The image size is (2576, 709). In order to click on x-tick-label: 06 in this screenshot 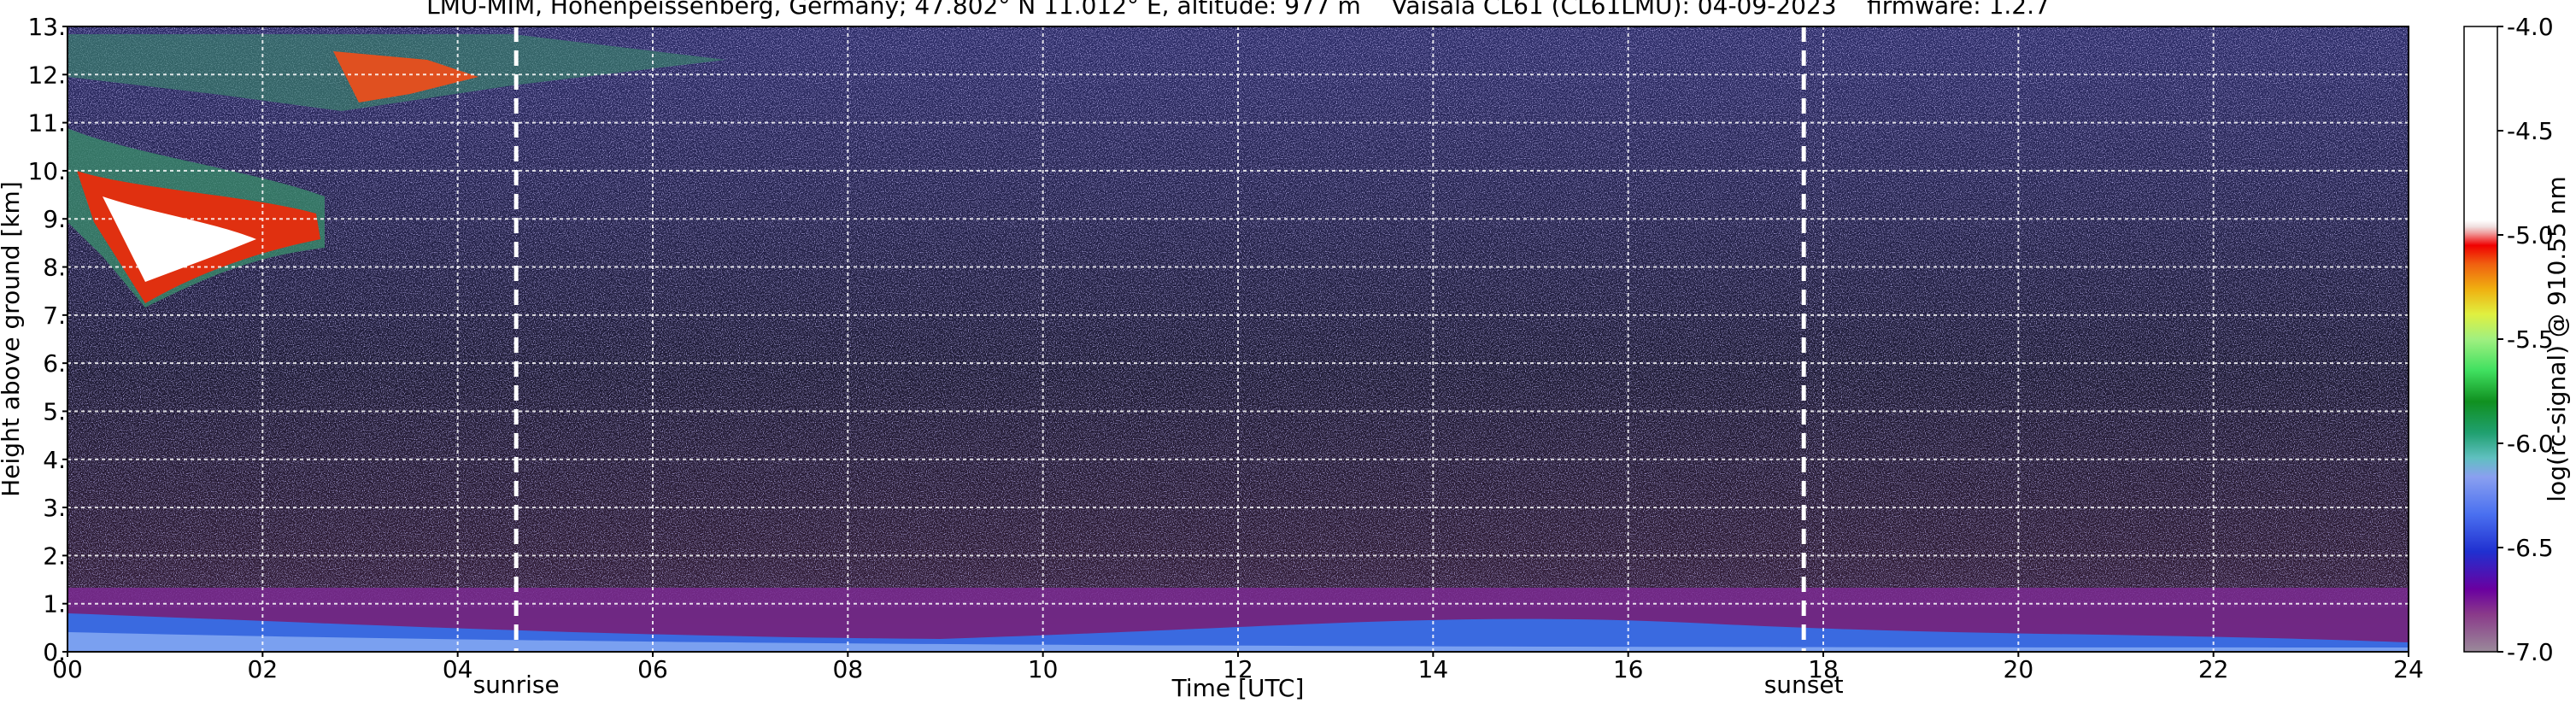, I will do `click(652, 669)`.